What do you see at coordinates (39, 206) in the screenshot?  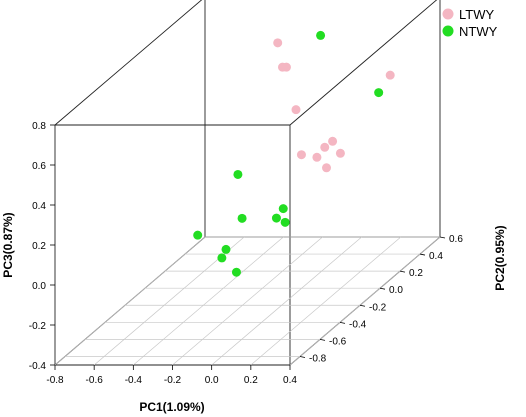 I see `z-tick-label: 0.4` at bounding box center [39, 206].